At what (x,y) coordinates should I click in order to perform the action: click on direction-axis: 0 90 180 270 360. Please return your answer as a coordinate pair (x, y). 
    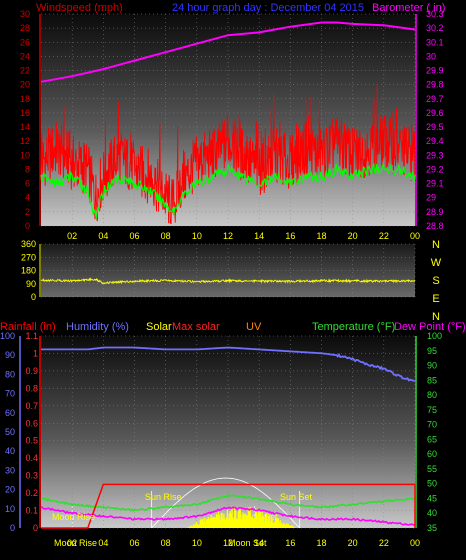
    Looking at the image, I should click on (31, 270).